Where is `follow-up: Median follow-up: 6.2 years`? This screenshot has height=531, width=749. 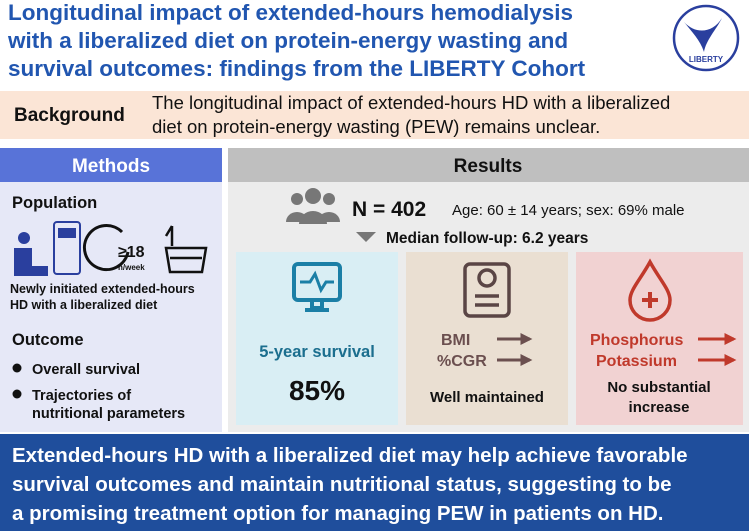
follow-up: Median follow-up: 6.2 years is located at coordinates (487, 238).